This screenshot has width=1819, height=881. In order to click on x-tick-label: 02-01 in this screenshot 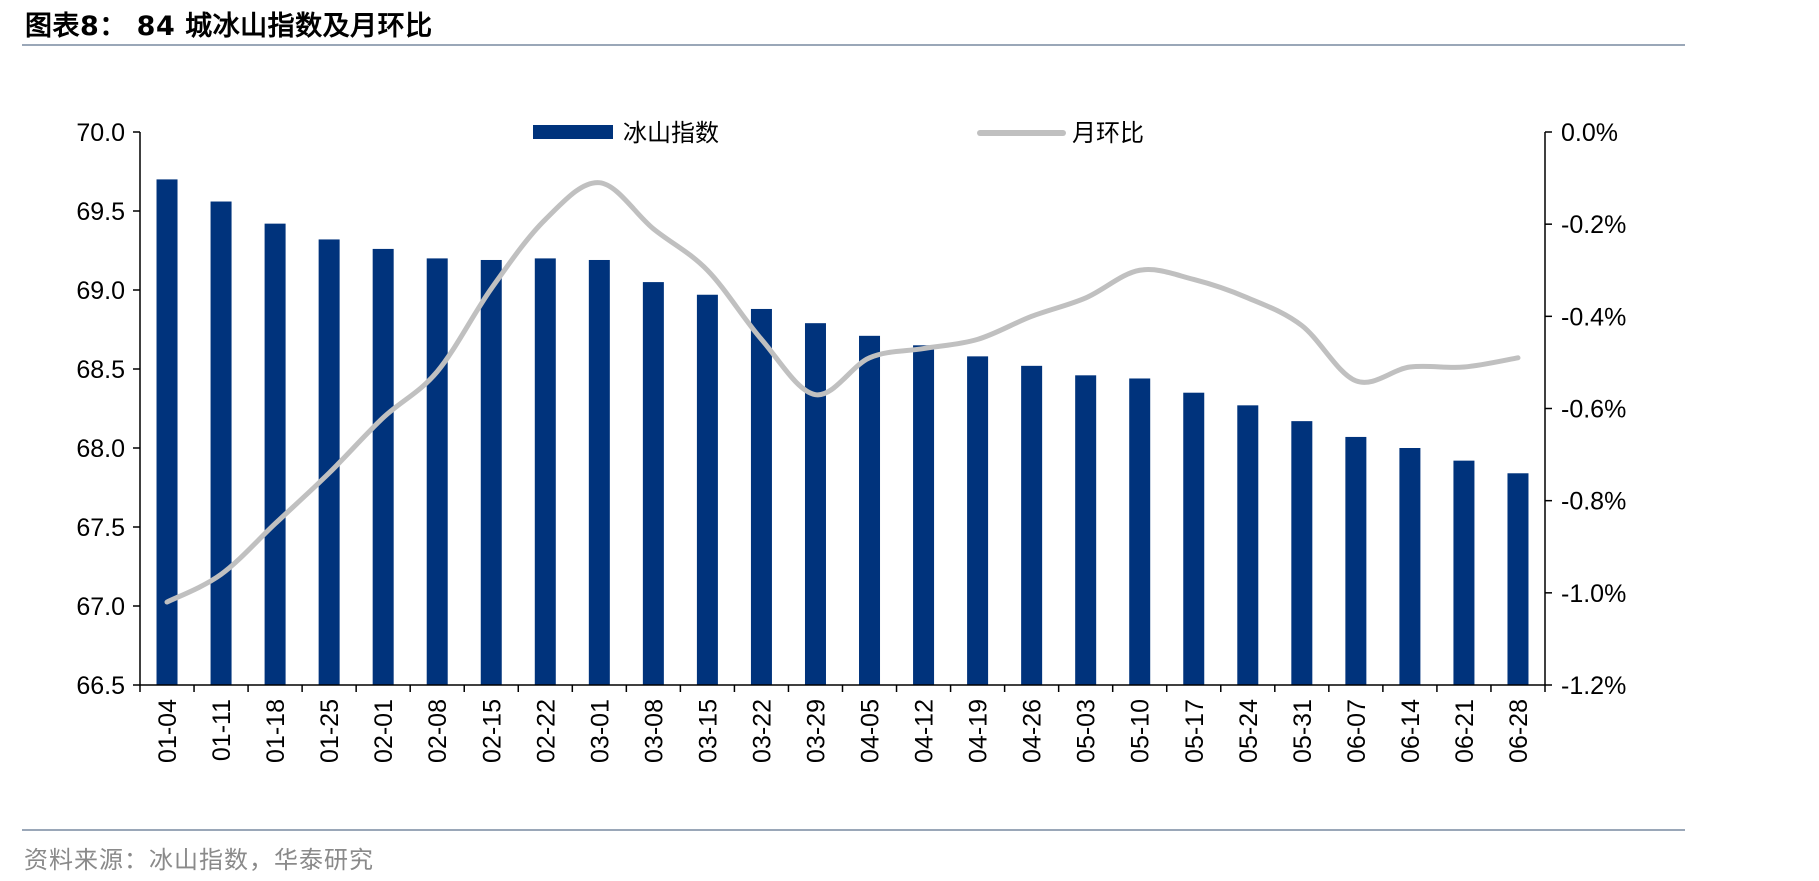, I will do `click(384, 731)`.